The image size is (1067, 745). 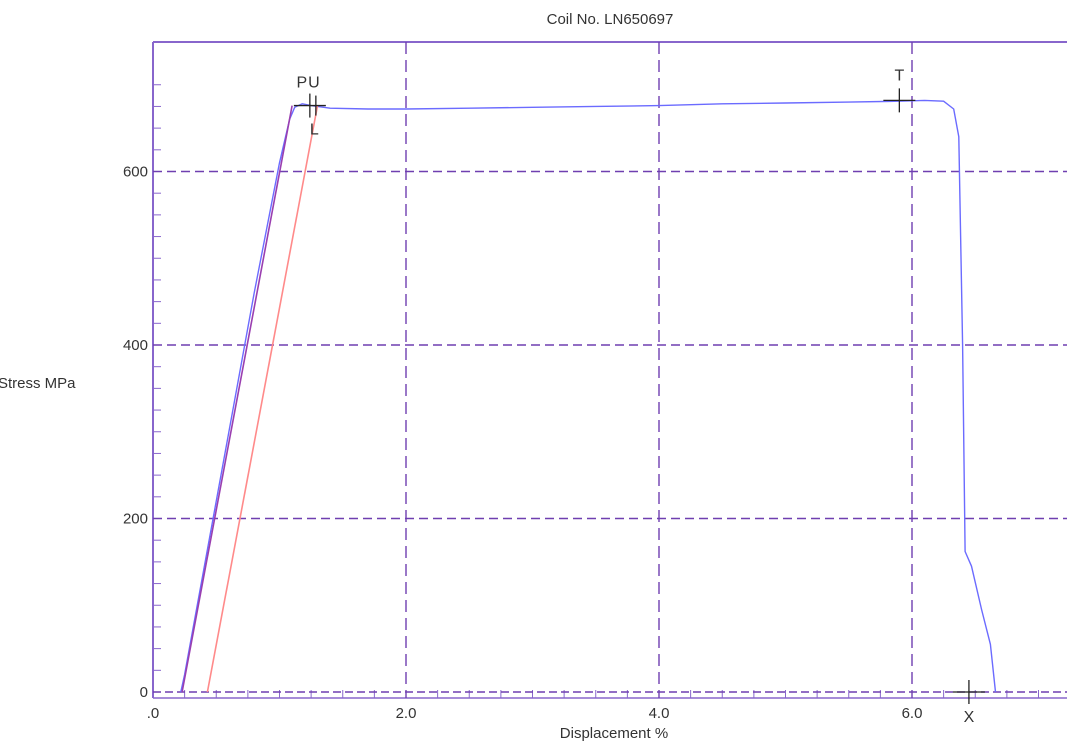 What do you see at coordinates (610, 19) in the screenshot?
I see `chart-title: Coil No. LN650697` at bounding box center [610, 19].